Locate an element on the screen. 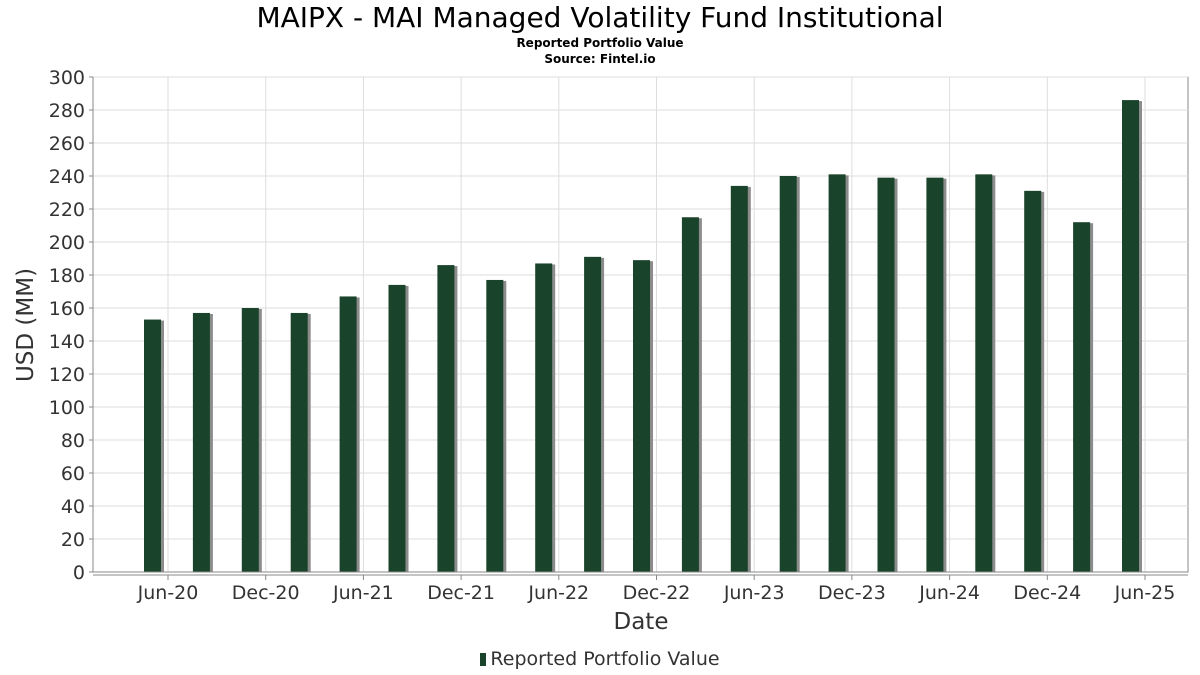 Image resolution: width=1200 pixels, height=675 pixels. y-axis-title: USD (MM) is located at coordinates (26, 325).